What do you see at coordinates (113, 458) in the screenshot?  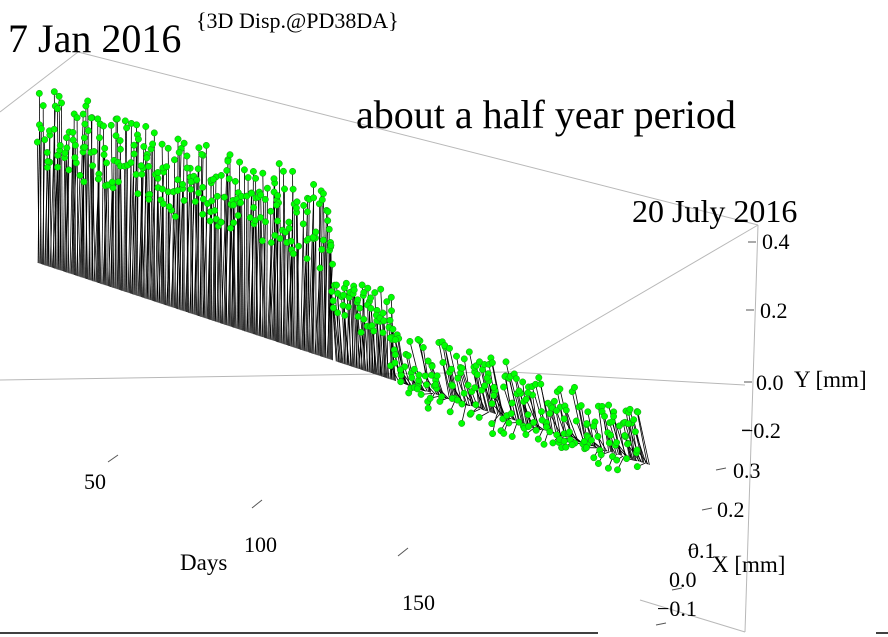 I see `days-tick-mark` at bounding box center [113, 458].